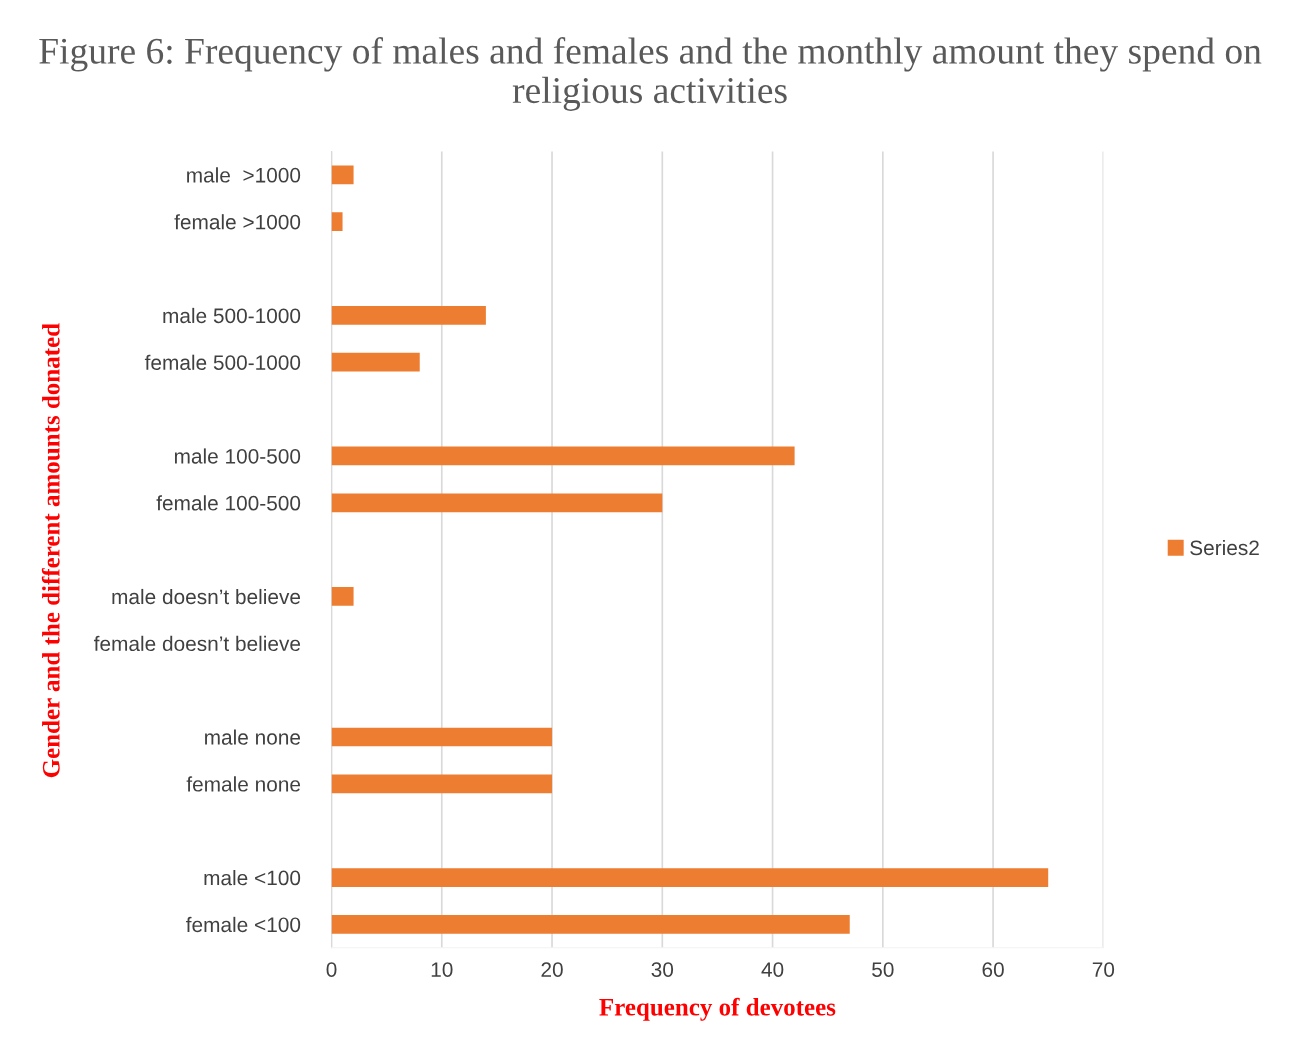  Describe the element at coordinates (993, 969) in the screenshot. I see `x-tick-label: 60` at that location.